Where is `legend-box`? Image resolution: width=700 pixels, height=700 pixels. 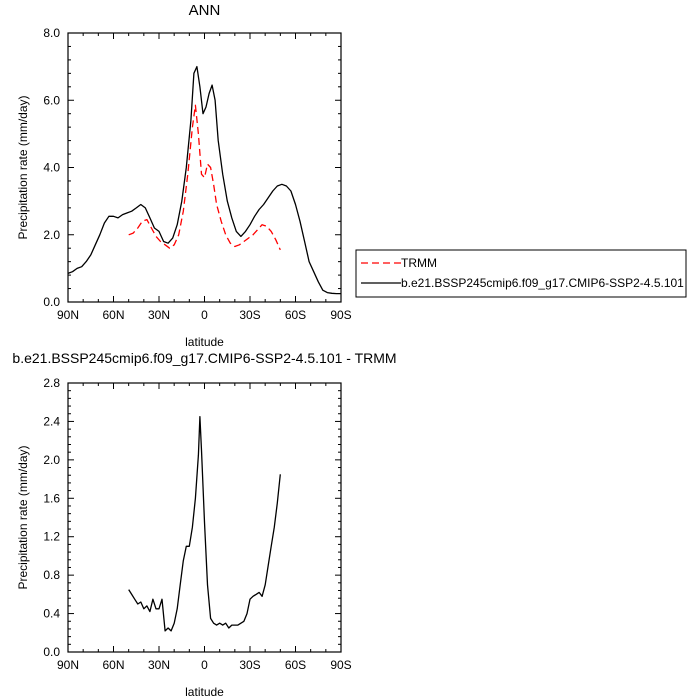
legend-box is located at coordinates (521, 273).